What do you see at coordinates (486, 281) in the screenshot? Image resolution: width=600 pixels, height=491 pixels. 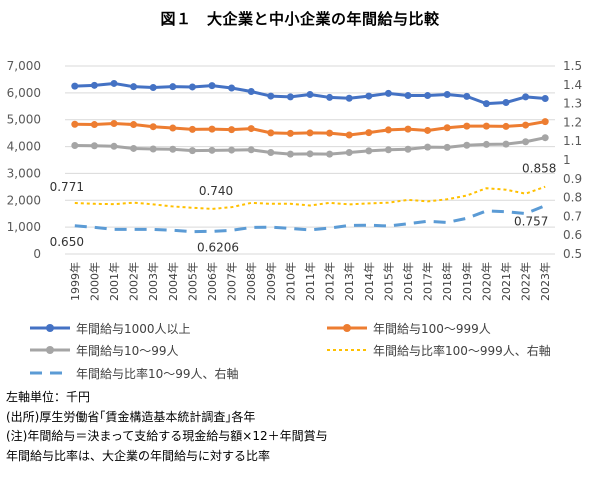 I see `x-tick-label: 2020年` at bounding box center [486, 281].